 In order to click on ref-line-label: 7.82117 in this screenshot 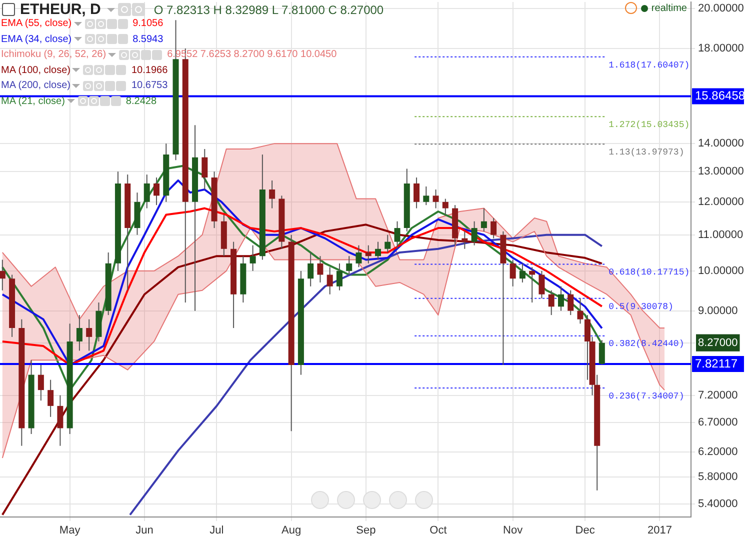, I will do `click(716, 363)`.